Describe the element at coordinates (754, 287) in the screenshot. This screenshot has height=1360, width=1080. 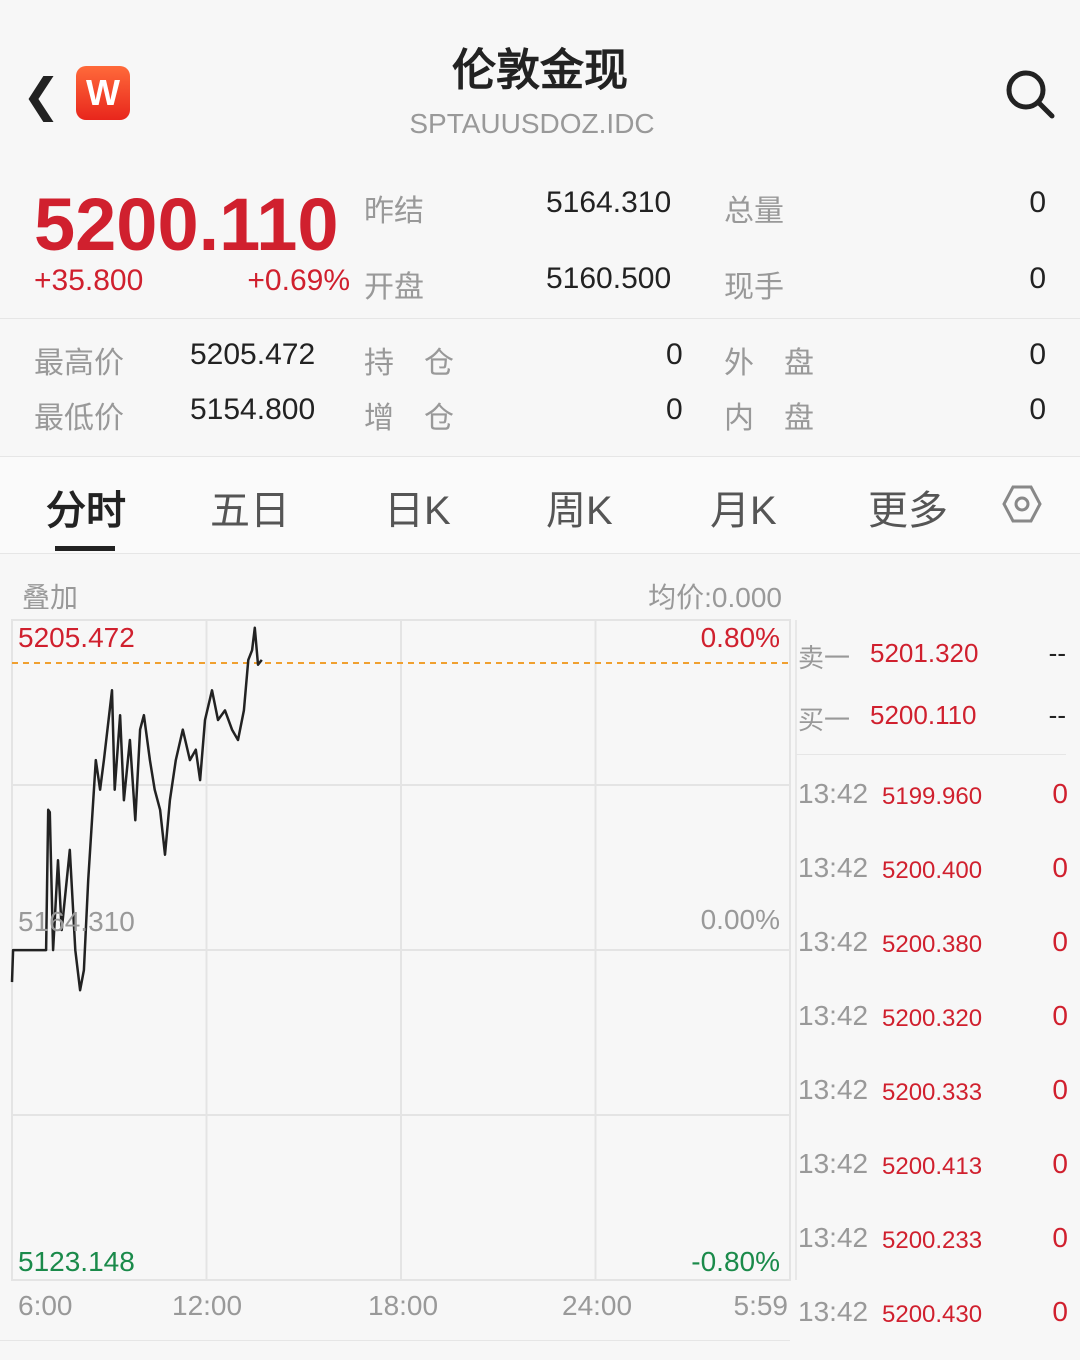
I see `cur-hand-label: 现手` at that location.